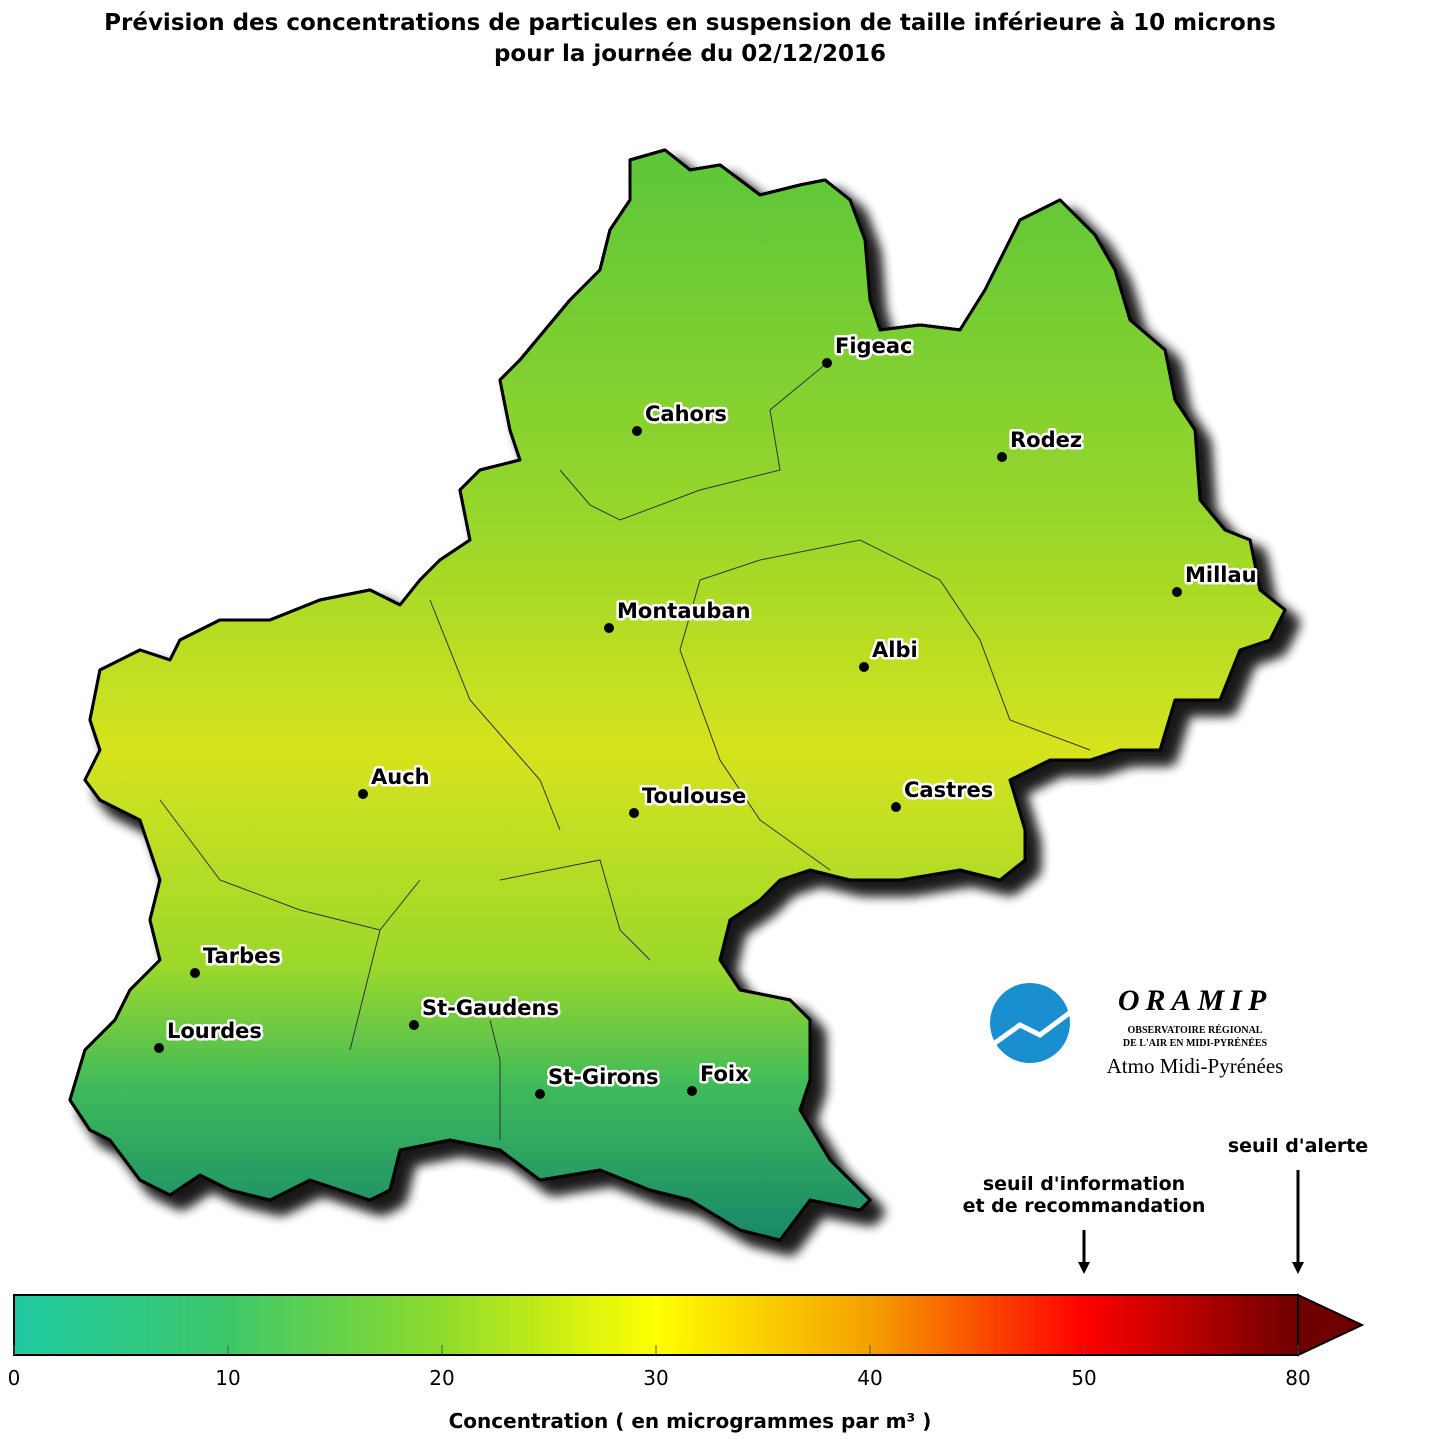 Image resolution: width=1450 pixels, height=1454 pixels. I want to click on tick-label: 0, so click(14, 1378).